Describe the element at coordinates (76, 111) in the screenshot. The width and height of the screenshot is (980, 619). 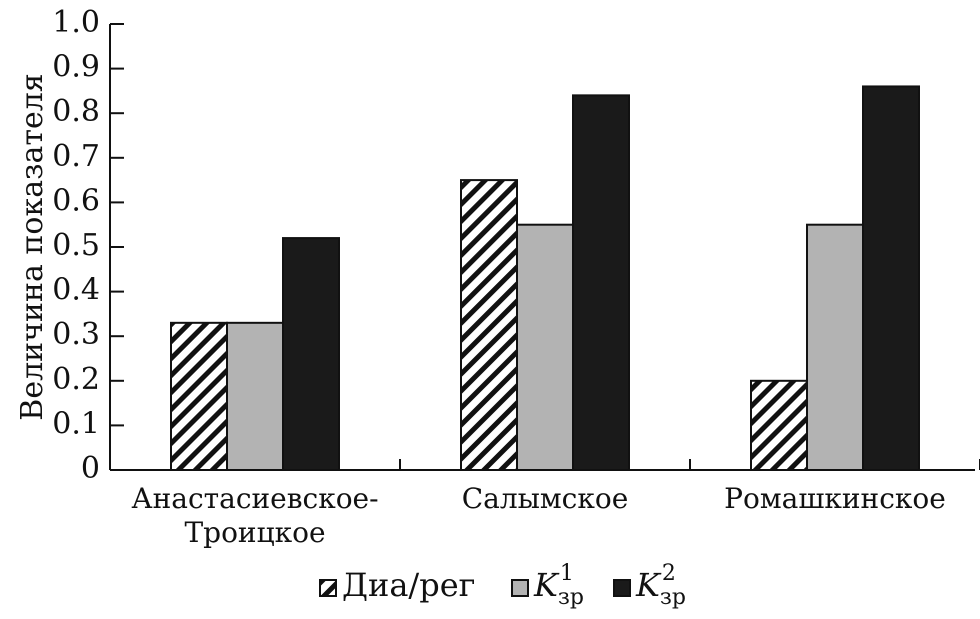
I see `y-tick-label: 0.8` at that location.